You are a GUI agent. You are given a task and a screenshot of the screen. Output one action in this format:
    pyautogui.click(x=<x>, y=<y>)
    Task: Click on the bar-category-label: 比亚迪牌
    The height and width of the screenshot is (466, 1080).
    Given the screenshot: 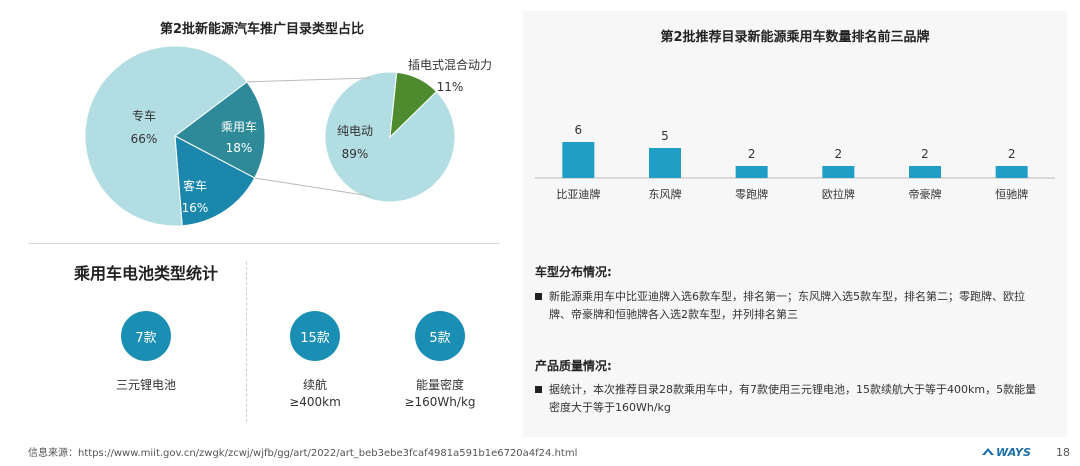 What is the action you would take?
    pyautogui.click(x=578, y=194)
    